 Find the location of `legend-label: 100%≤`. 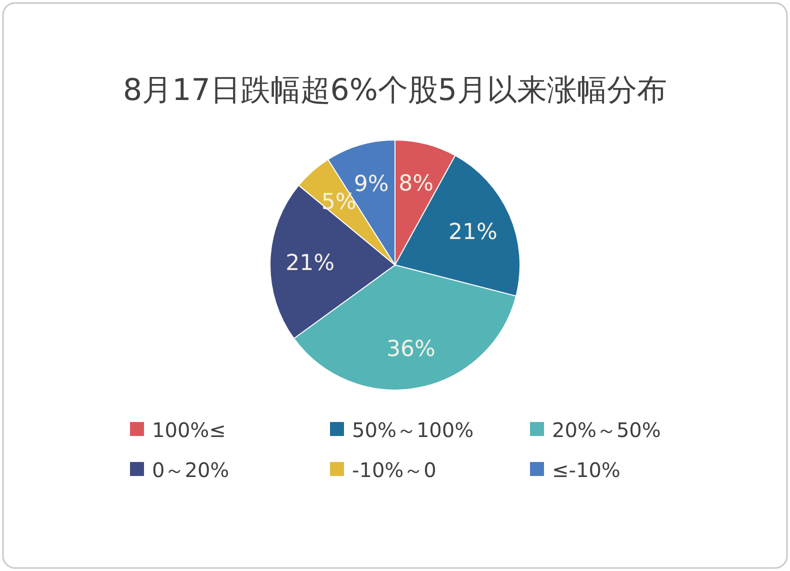

legend-label: 100%≤ is located at coordinates (189, 430).